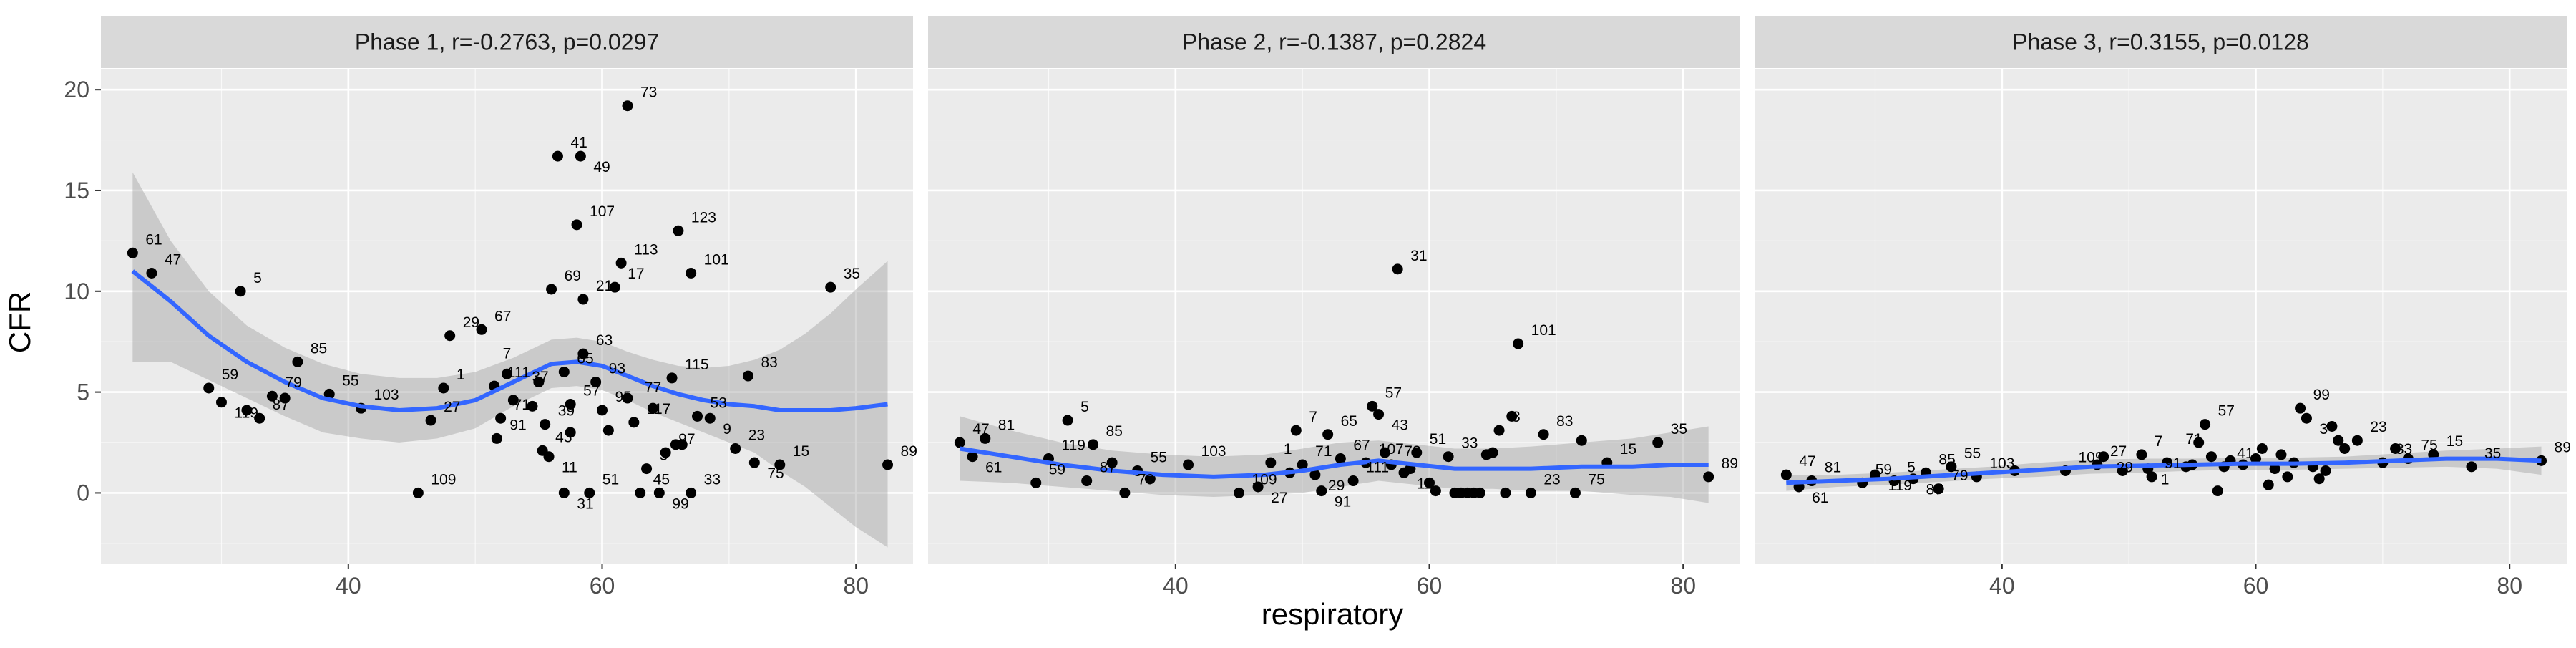 Image resolution: width=2576 pixels, height=648 pixels. Describe the element at coordinates (573, 276) in the screenshot. I see `point-label: 69` at that location.